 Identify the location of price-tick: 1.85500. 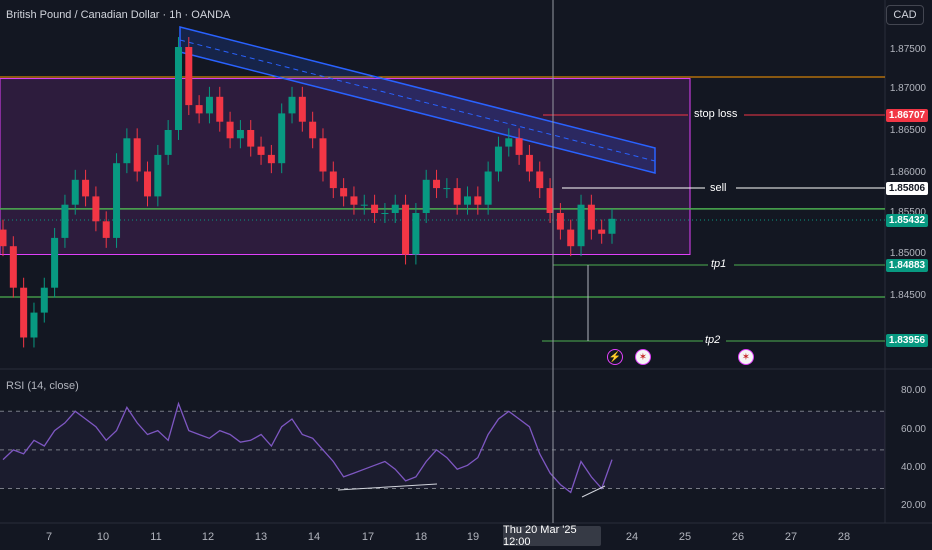
(907, 212).